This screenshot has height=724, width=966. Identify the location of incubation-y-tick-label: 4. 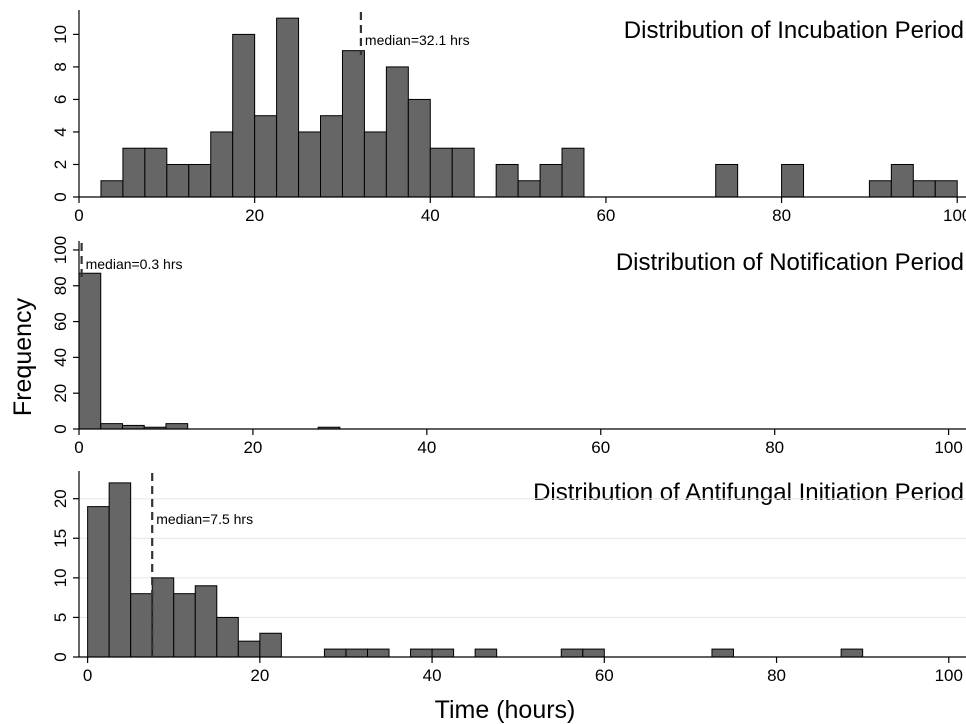
(60, 131).